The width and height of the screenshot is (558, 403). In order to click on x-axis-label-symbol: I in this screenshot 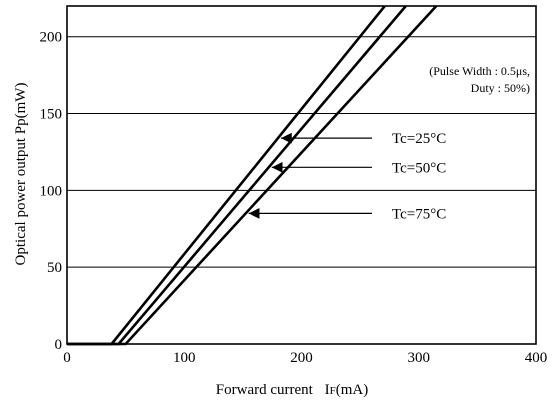, I will do `click(327, 390)`.